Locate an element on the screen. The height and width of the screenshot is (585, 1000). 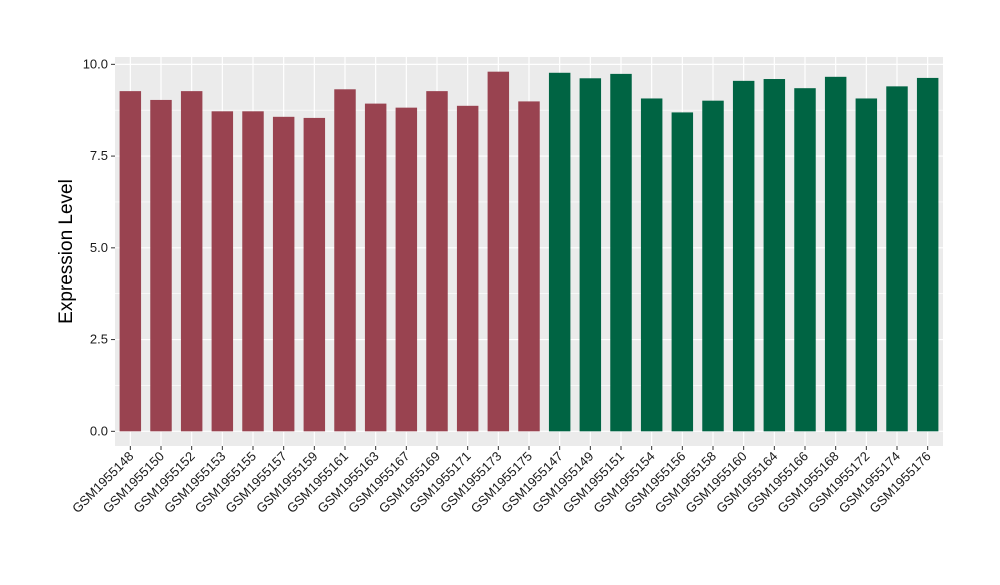
bar-GSM1955148 is located at coordinates (130, 261).